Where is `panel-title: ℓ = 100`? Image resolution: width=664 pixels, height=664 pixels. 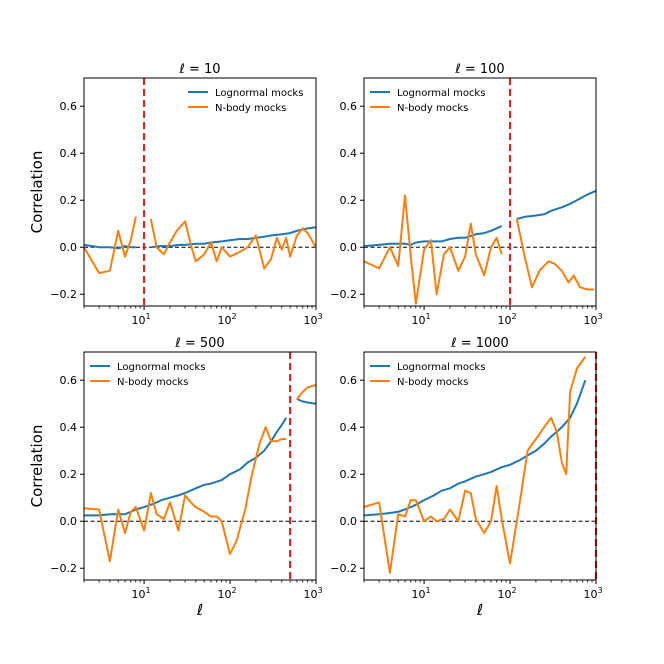 panel-title: ℓ = 100 is located at coordinates (479, 69).